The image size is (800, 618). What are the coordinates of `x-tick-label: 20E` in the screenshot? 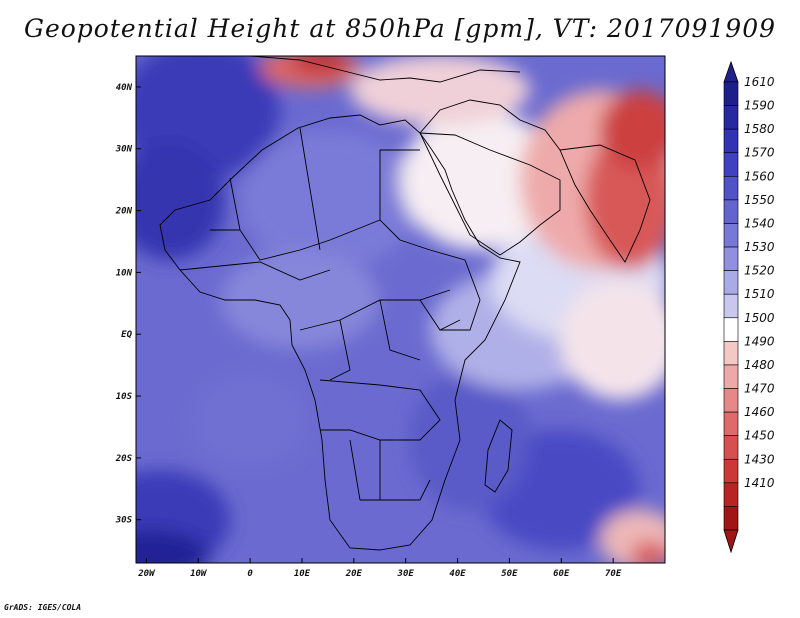 It's located at (354, 574).